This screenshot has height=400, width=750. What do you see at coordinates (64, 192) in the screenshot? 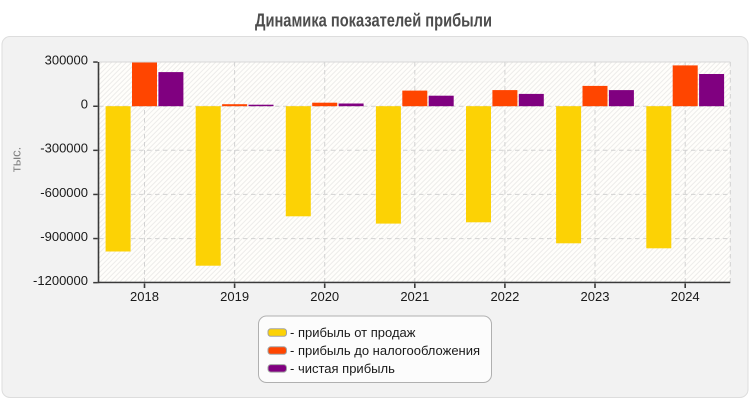
I see `svg-text: -600000` at bounding box center [64, 192].